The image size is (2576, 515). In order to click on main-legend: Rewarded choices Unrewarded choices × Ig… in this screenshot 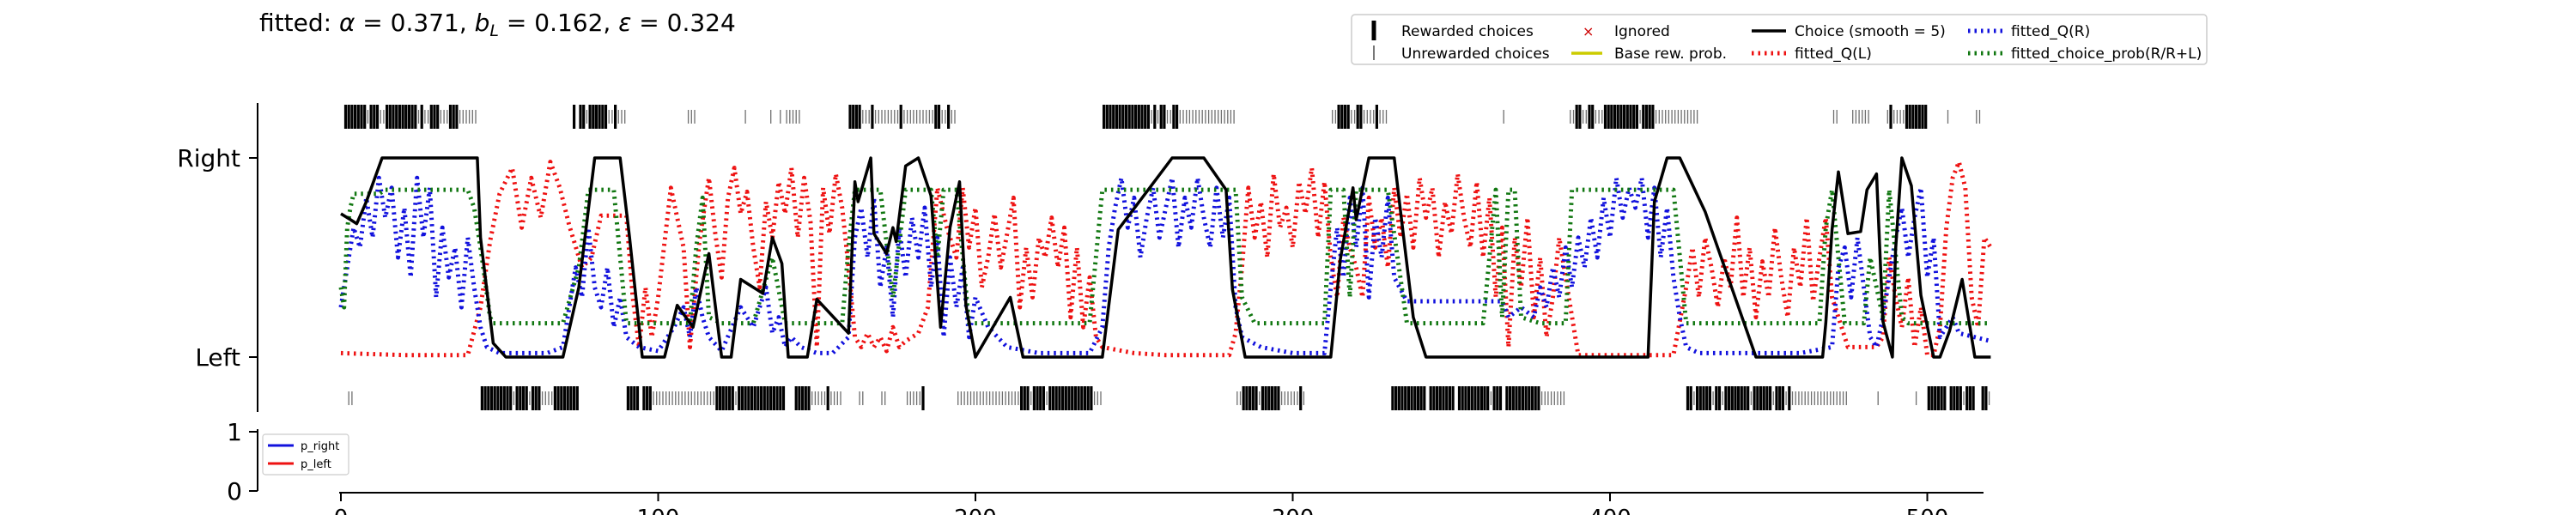, I will do `click(1779, 39)`.